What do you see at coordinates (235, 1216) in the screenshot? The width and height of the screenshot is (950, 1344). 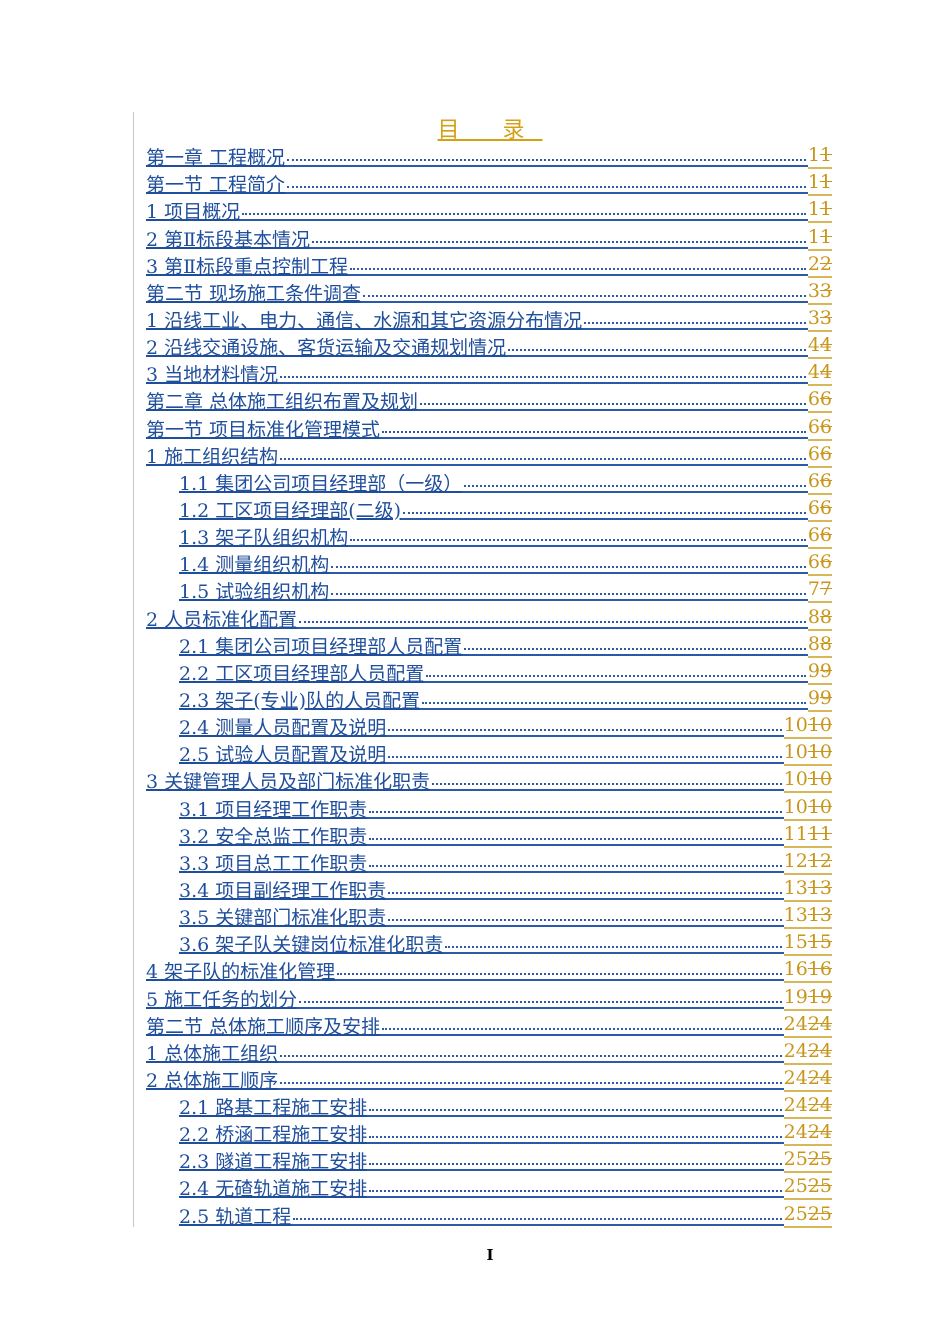 I see `toc-entry-title: 2.5 轨道工程` at bounding box center [235, 1216].